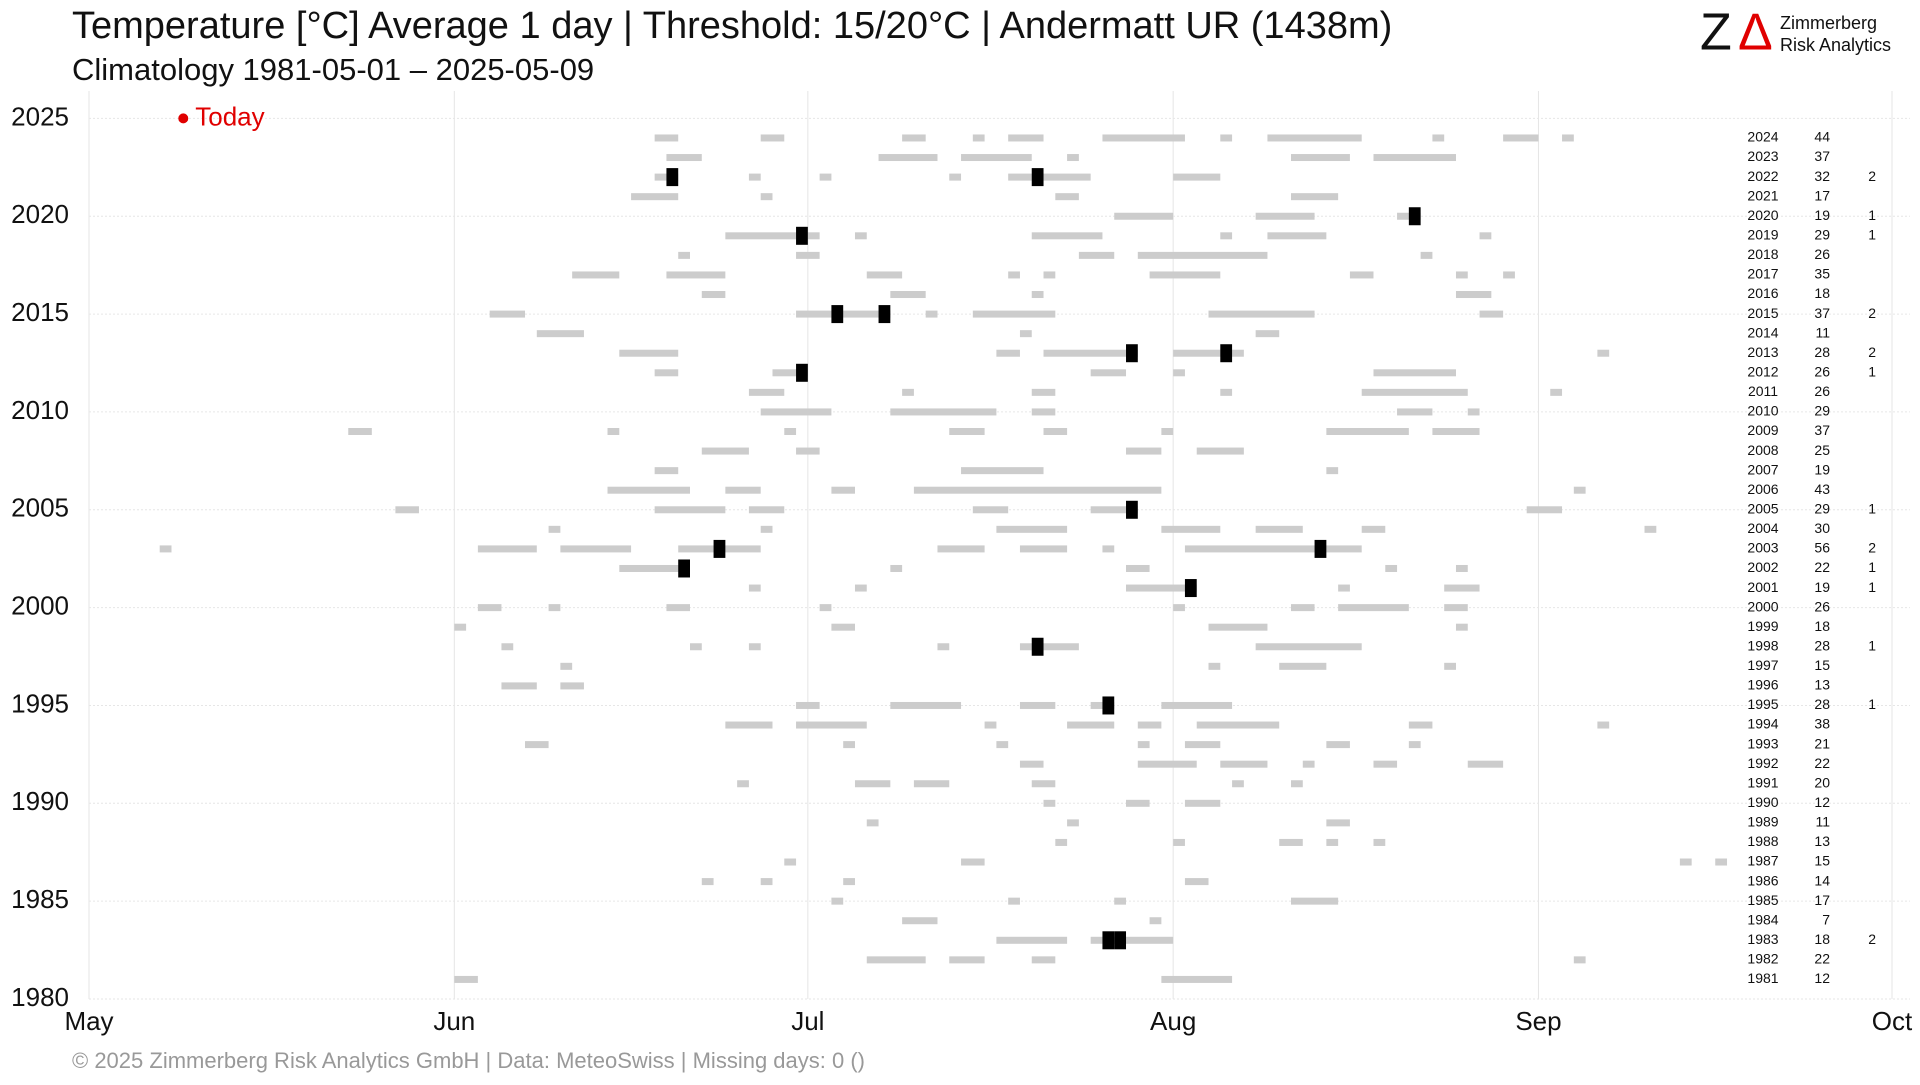  What do you see at coordinates (1822, 391) in the screenshot?
I see `table-count15: 26` at bounding box center [1822, 391].